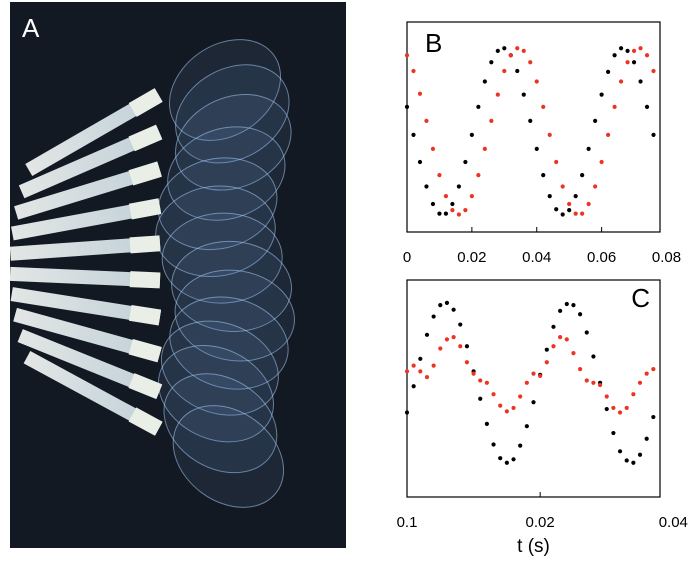 Image resolution: width=689 pixels, height=561 pixels. I want to click on x-tick-label: 0.02, so click(540, 522).